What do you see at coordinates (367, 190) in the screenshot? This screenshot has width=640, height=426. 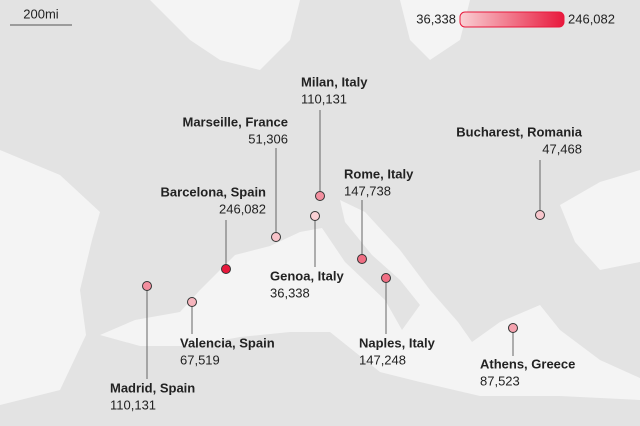 I see `point-value: 147,738` at bounding box center [367, 190].